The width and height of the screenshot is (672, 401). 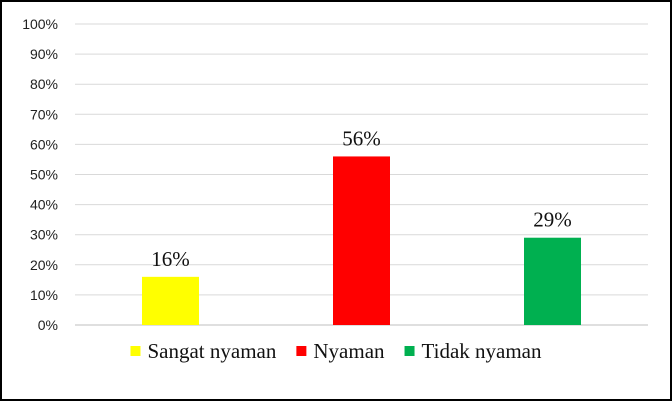 I want to click on y-tick-label: 60%, so click(x=44, y=144).